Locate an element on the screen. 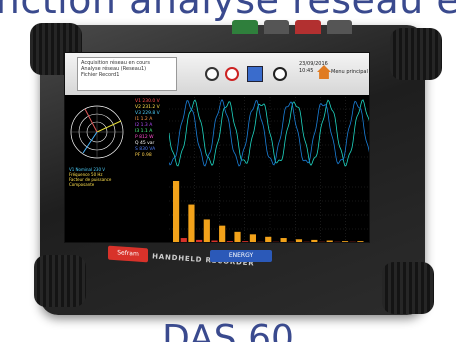 This screenshot has height=342, width=456. reading-line: I3 1.1 A is located at coordinates (144, 131).